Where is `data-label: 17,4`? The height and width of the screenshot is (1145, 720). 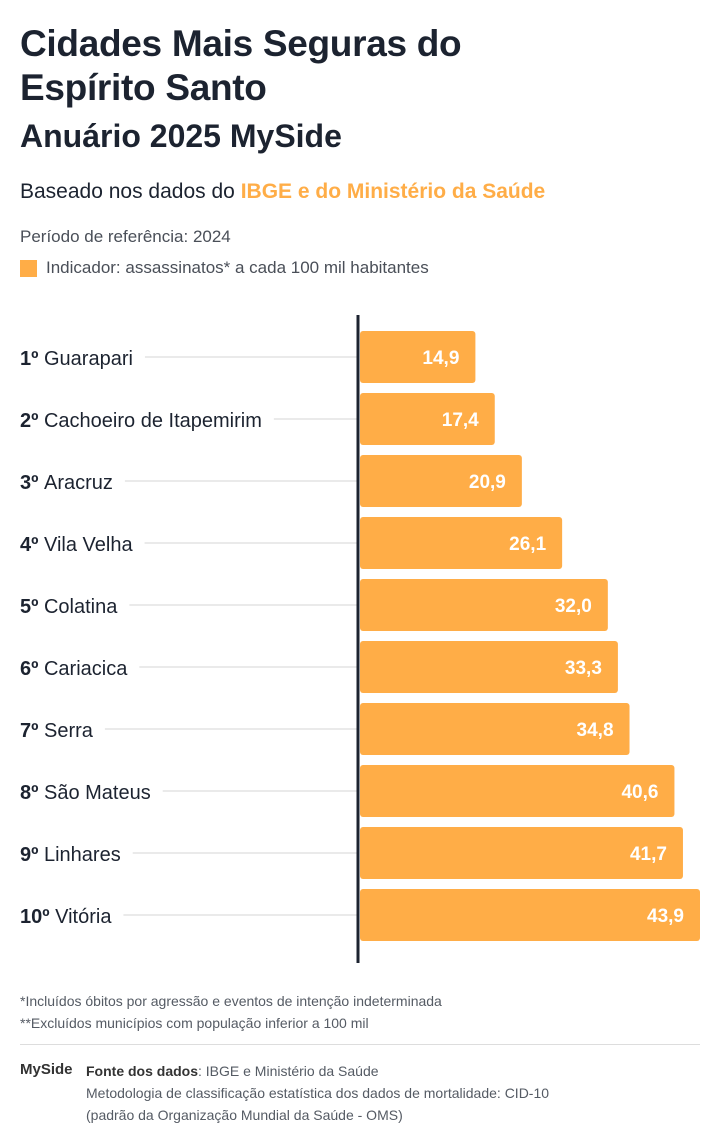
data-label: 17,4 is located at coordinates (460, 420).